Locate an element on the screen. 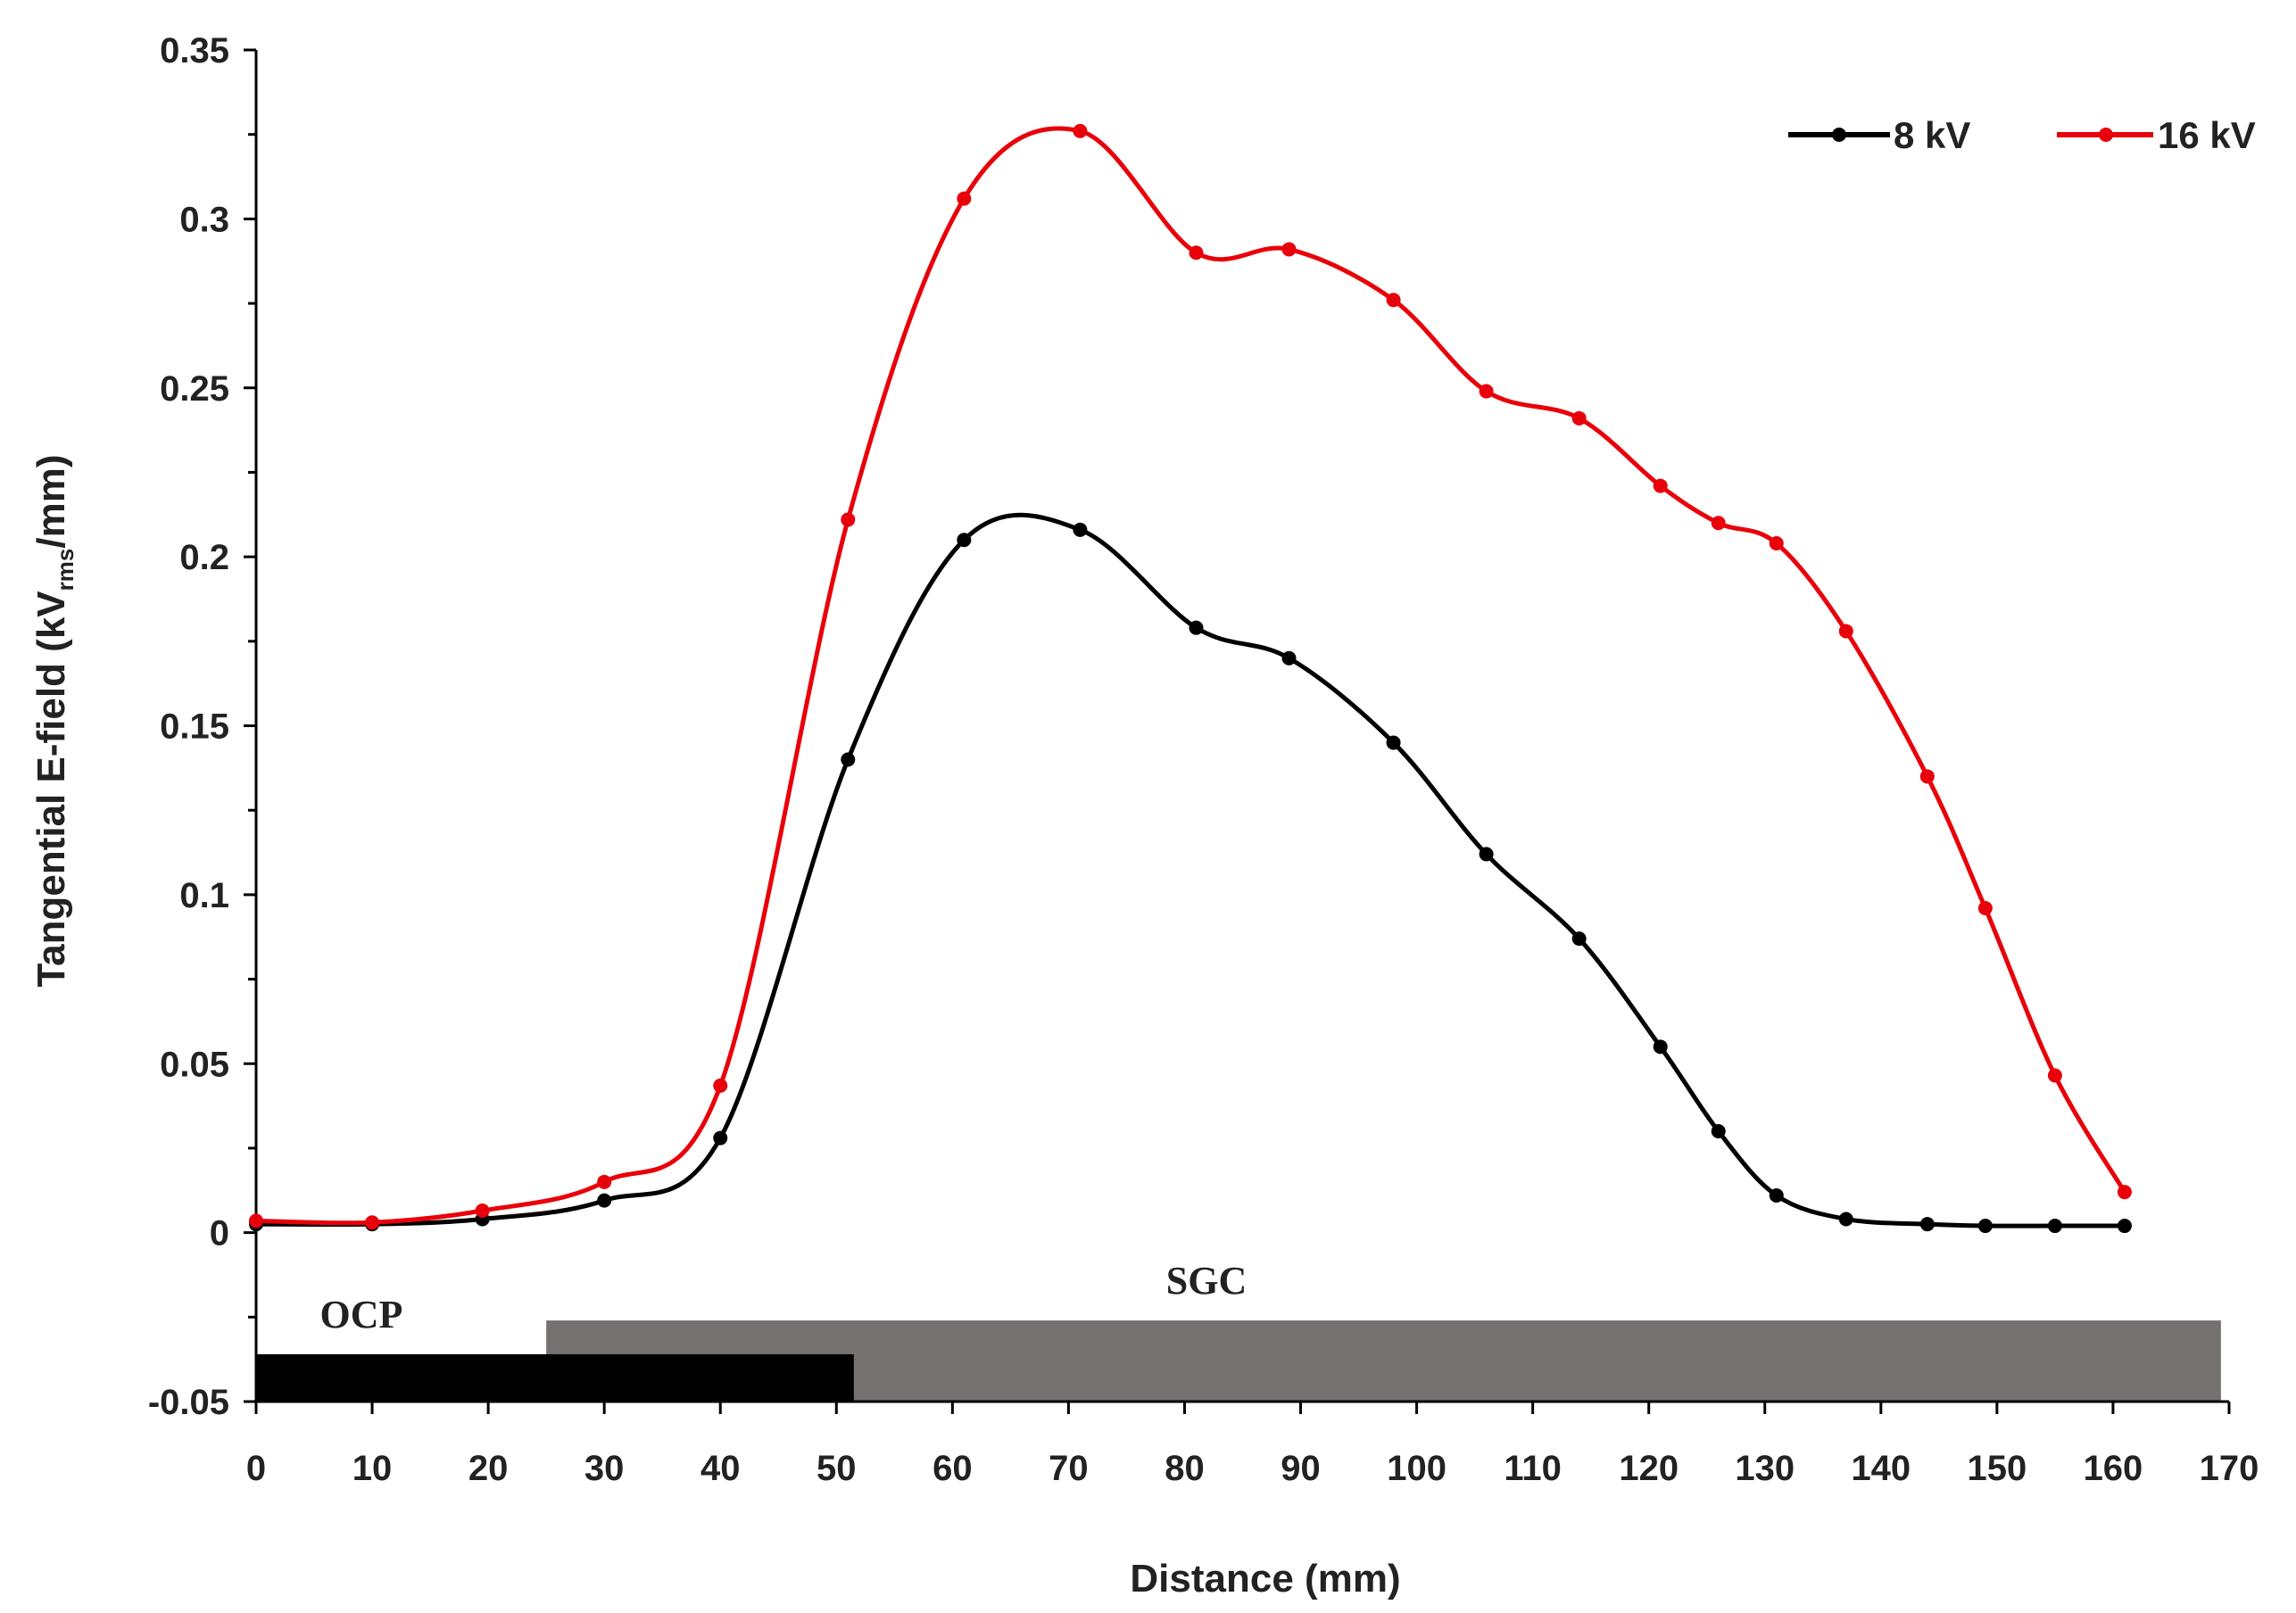 The width and height of the screenshot is (2296, 1613). x-axis-title: Distance (mm) is located at coordinates (1265, 1579).